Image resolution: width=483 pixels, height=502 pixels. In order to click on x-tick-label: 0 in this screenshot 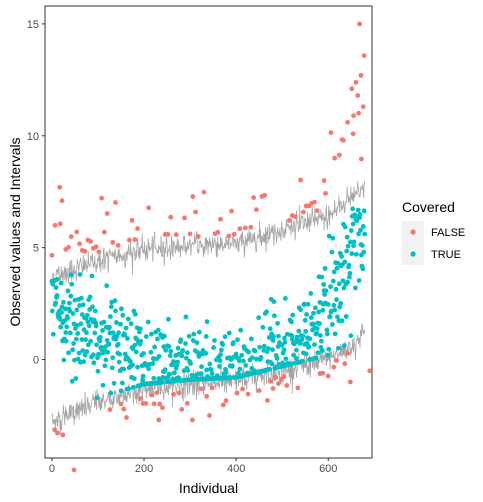, I will do `click(52, 469)`.